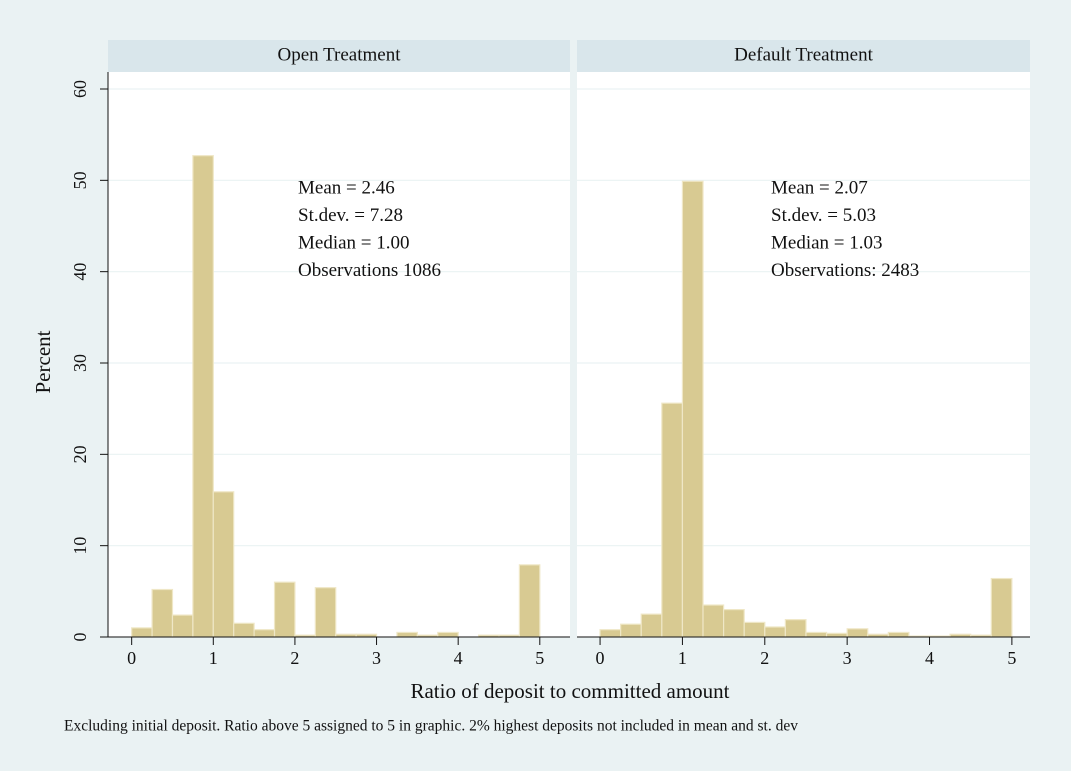 The image size is (1071, 771). I want to click on annotation: St.dev. = 7.28, so click(350, 215).